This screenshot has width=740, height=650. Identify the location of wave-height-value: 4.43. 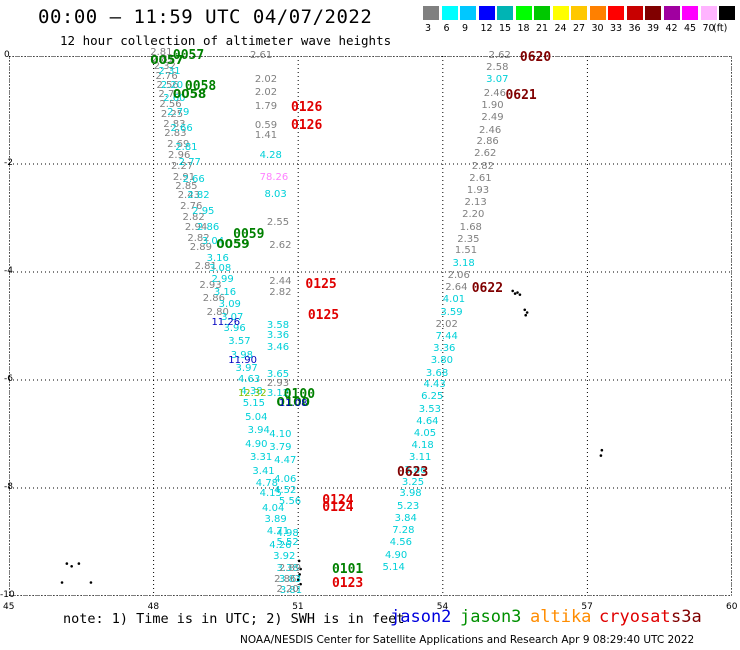
(434, 385).